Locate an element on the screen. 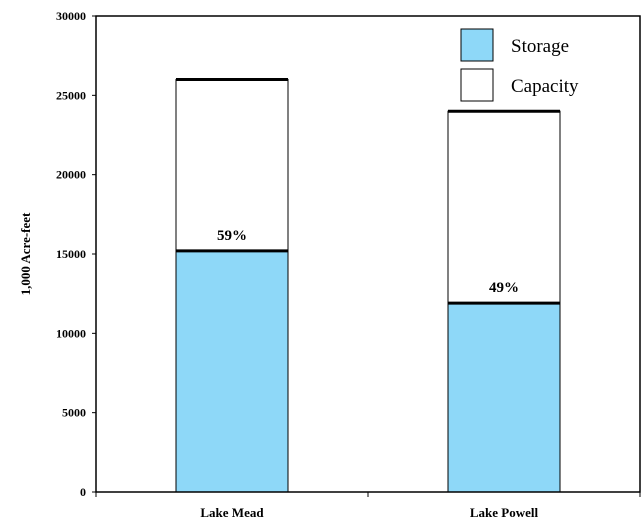 This screenshot has width=644, height=529. legend-label: Capacity is located at coordinates (545, 86).